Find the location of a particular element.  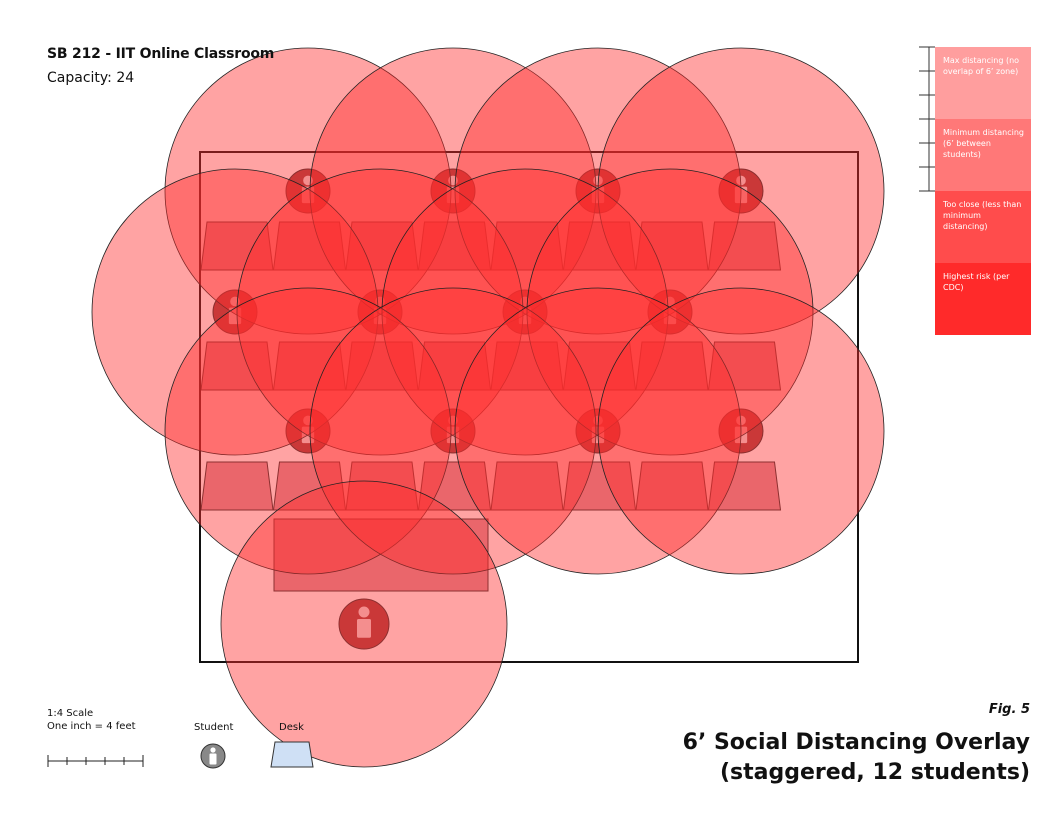

student-key-label: Student is located at coordinates (214, 727).